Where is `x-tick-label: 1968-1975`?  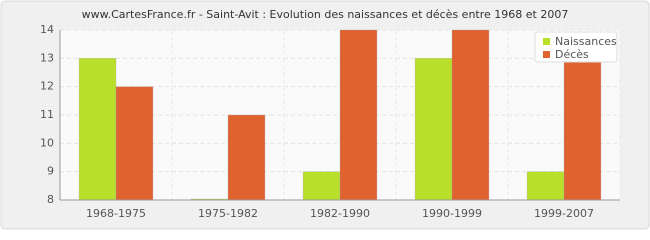 x-tick-label: 1968-1975 is located at coordinates (116, 213).